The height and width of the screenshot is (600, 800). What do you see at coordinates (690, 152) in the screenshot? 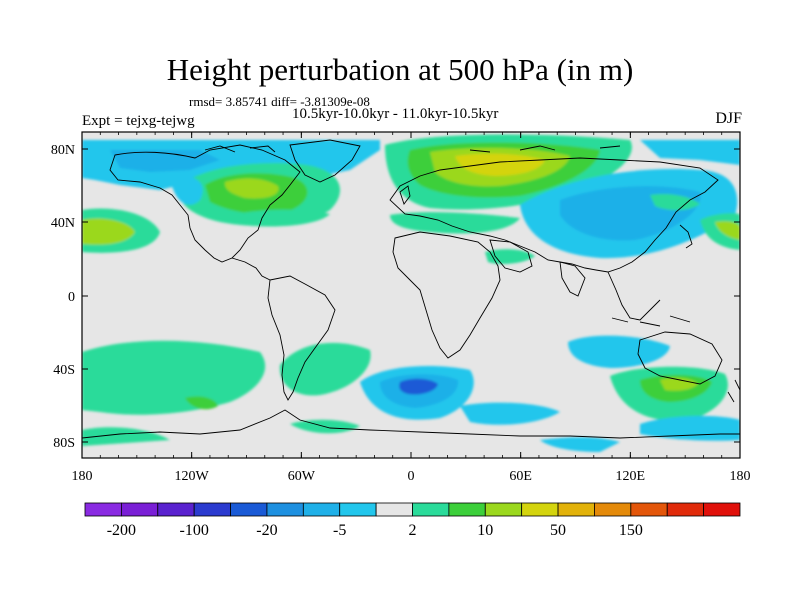
I see `arctic-neg-right` at bounding box center [690, 152].